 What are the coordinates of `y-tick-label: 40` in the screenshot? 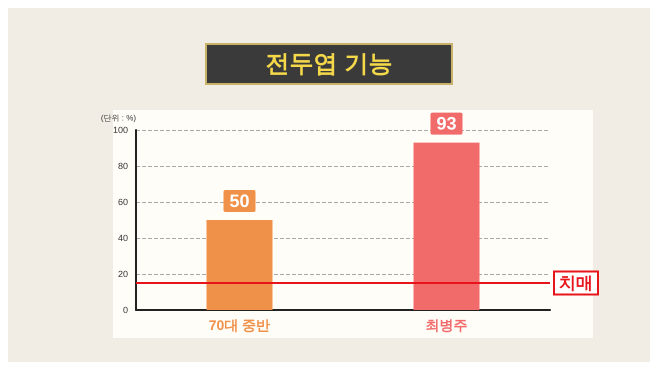 It's located at (123, 238).